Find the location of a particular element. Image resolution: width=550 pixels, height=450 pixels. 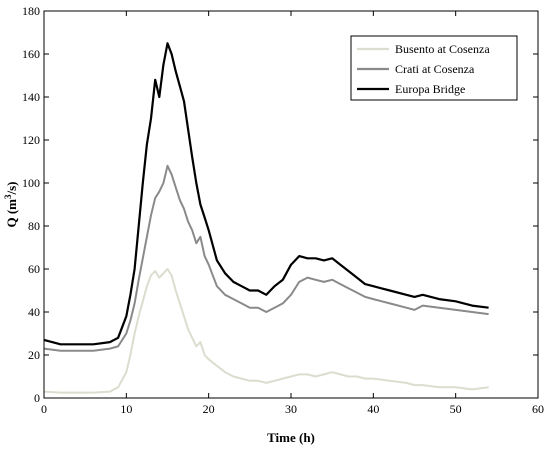

x-tick-label: 60 is located at coordinates (538, 409).